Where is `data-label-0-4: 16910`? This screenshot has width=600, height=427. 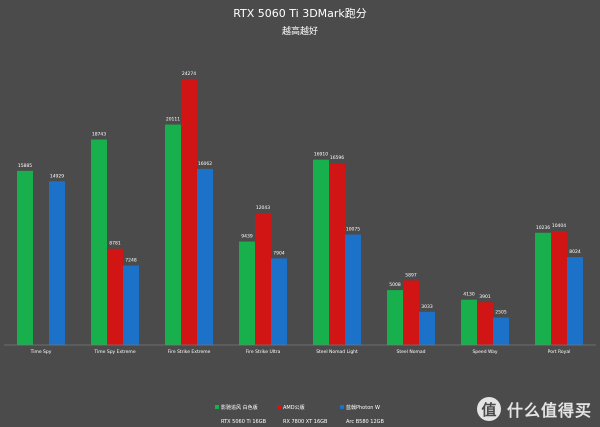 data-label-0-4: 16910 is located at coordinates (321, 155).